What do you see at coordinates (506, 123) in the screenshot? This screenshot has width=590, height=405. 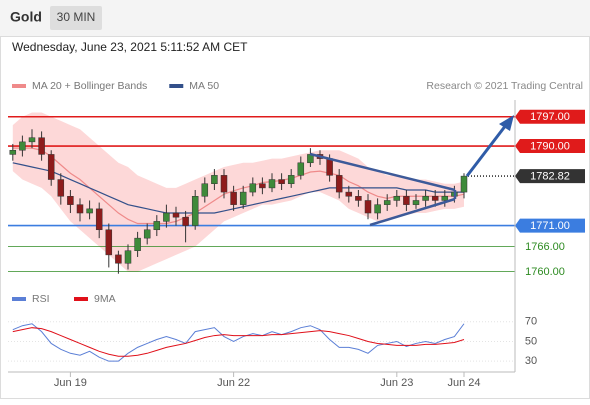 I see `arrow-head` at bounding box center [506, 123].